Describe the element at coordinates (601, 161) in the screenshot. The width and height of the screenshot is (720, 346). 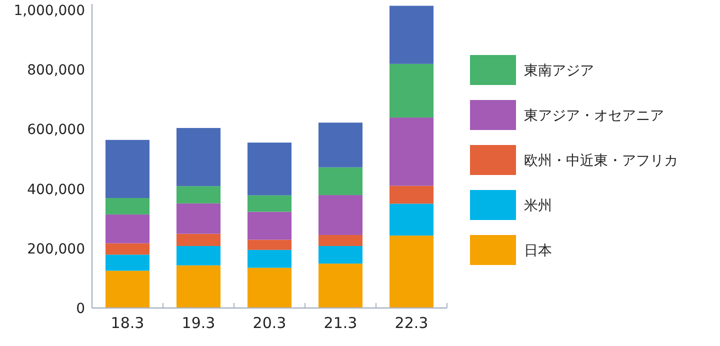
I see `legend-label: 欧州・中近東・アフリカ` at that location.